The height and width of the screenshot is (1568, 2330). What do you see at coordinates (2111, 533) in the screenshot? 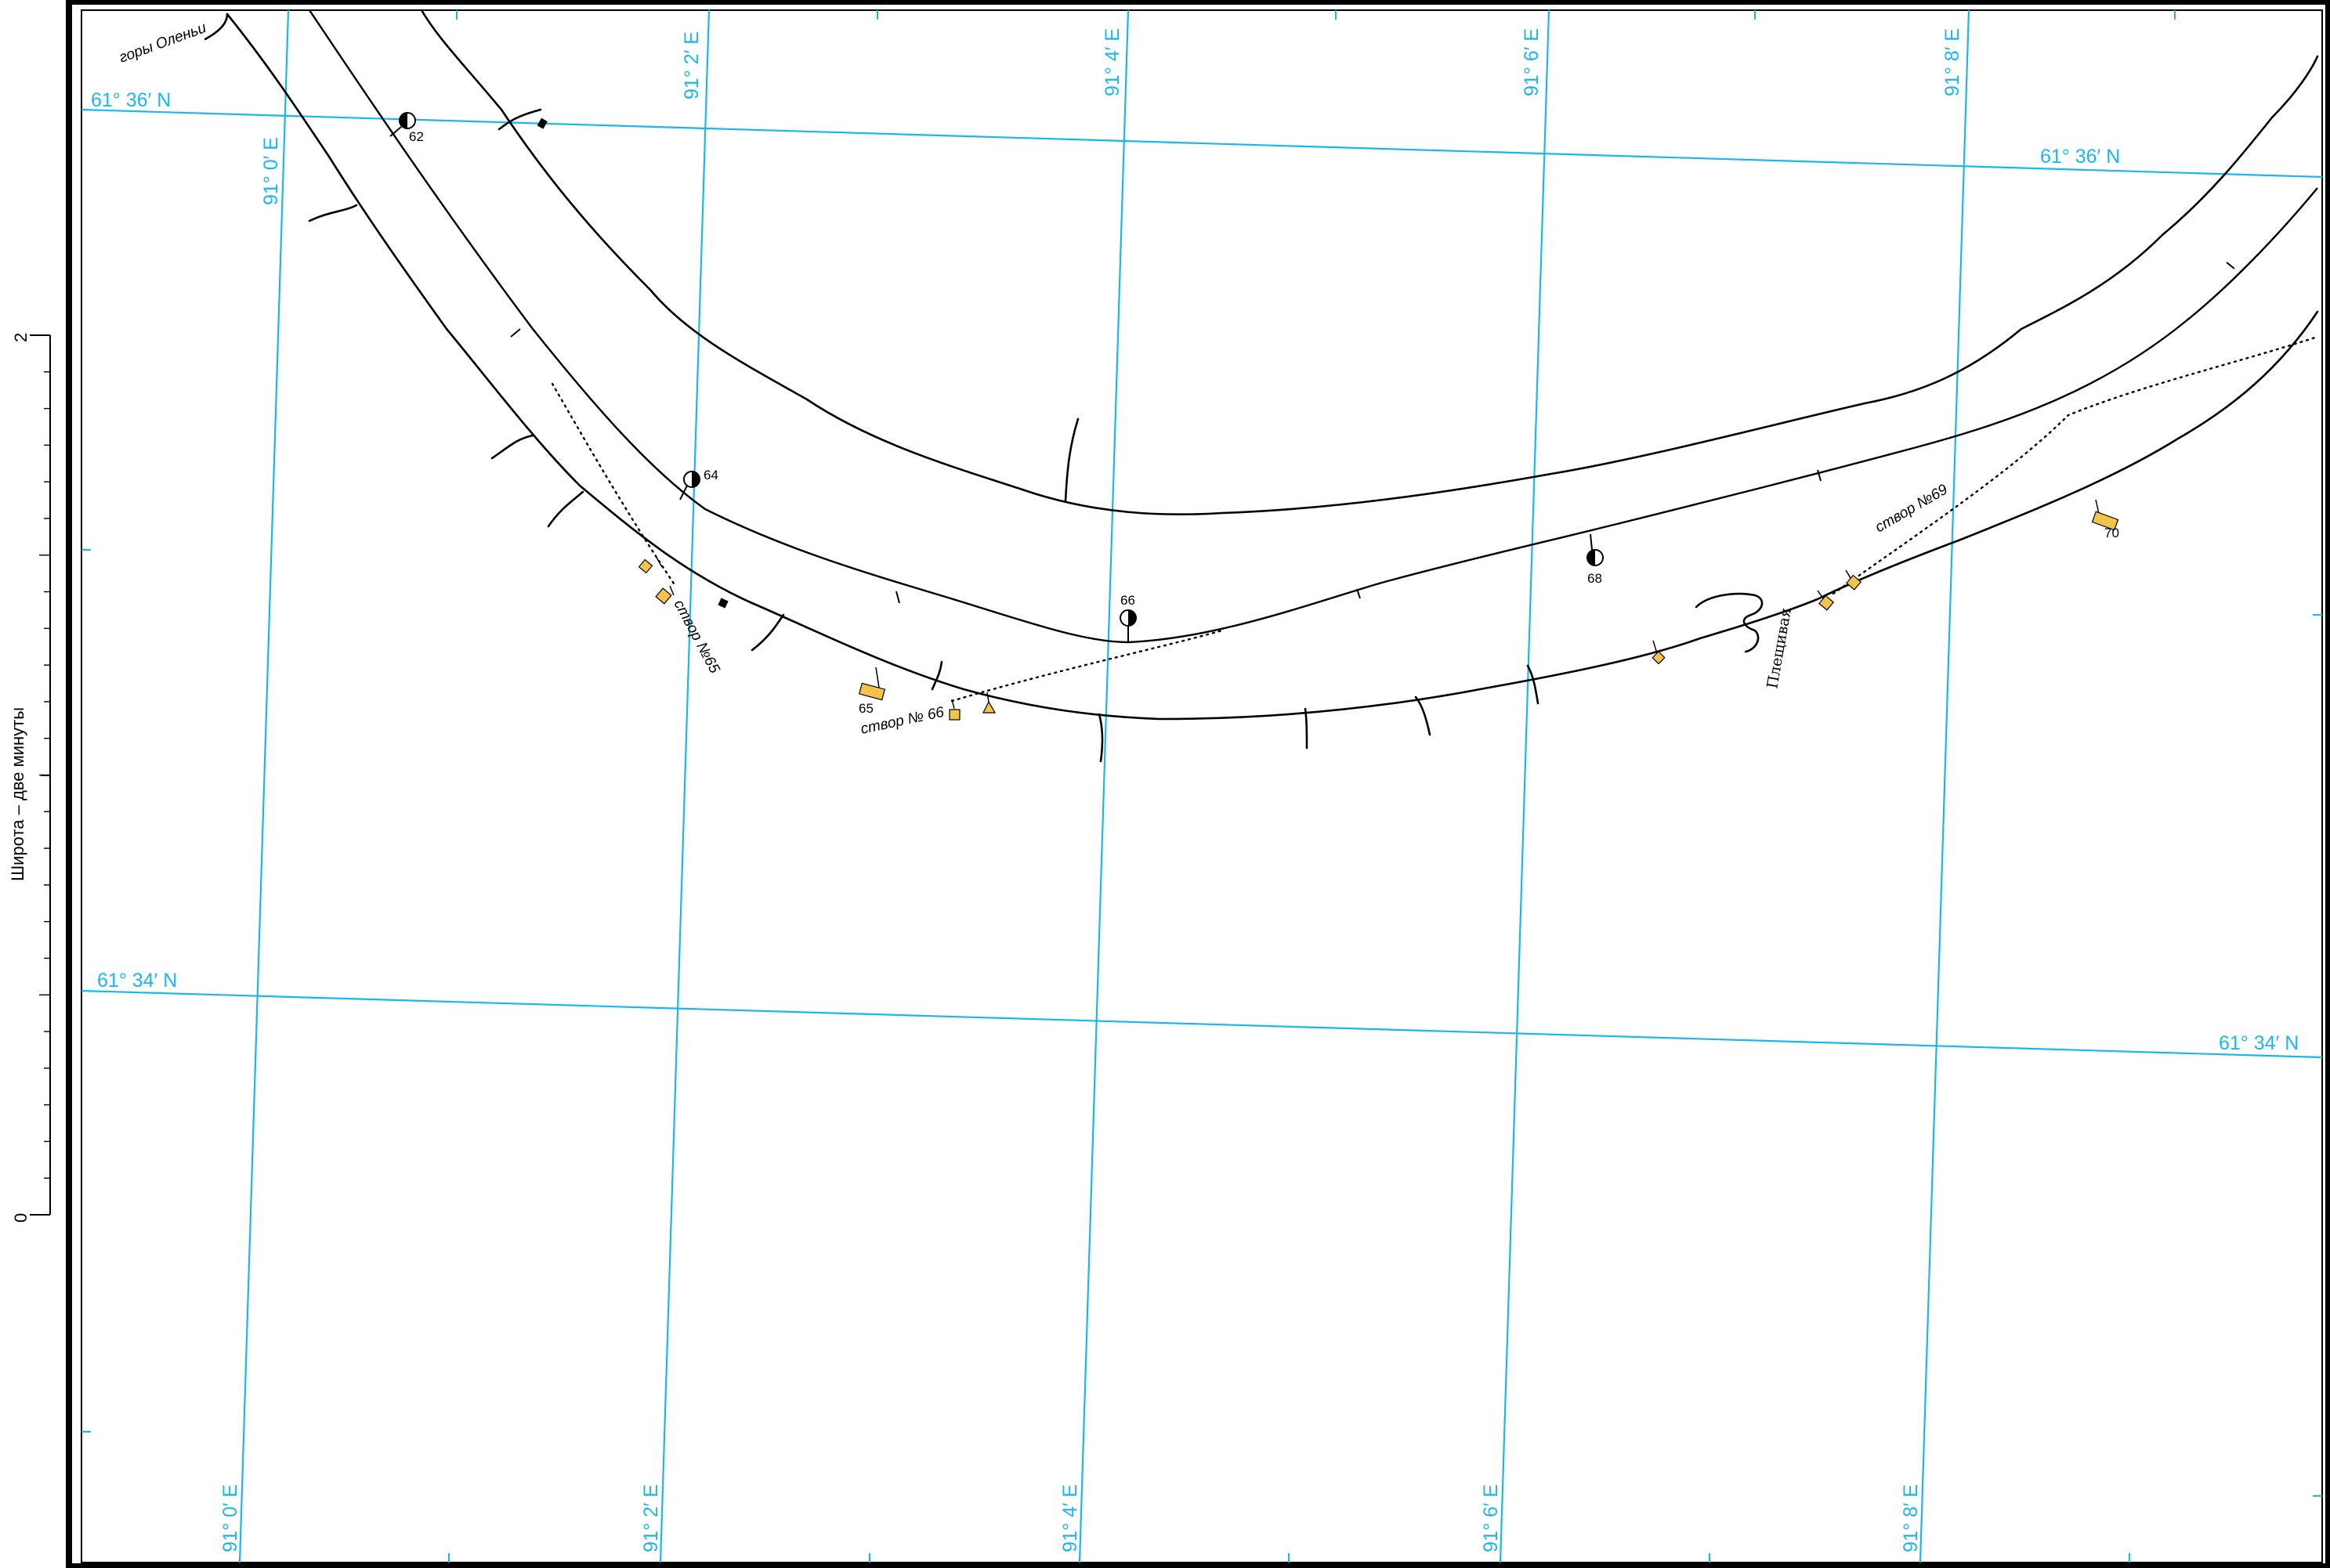
I see `kilometer-sign-number: 70` at bounding box center [2111, 533].